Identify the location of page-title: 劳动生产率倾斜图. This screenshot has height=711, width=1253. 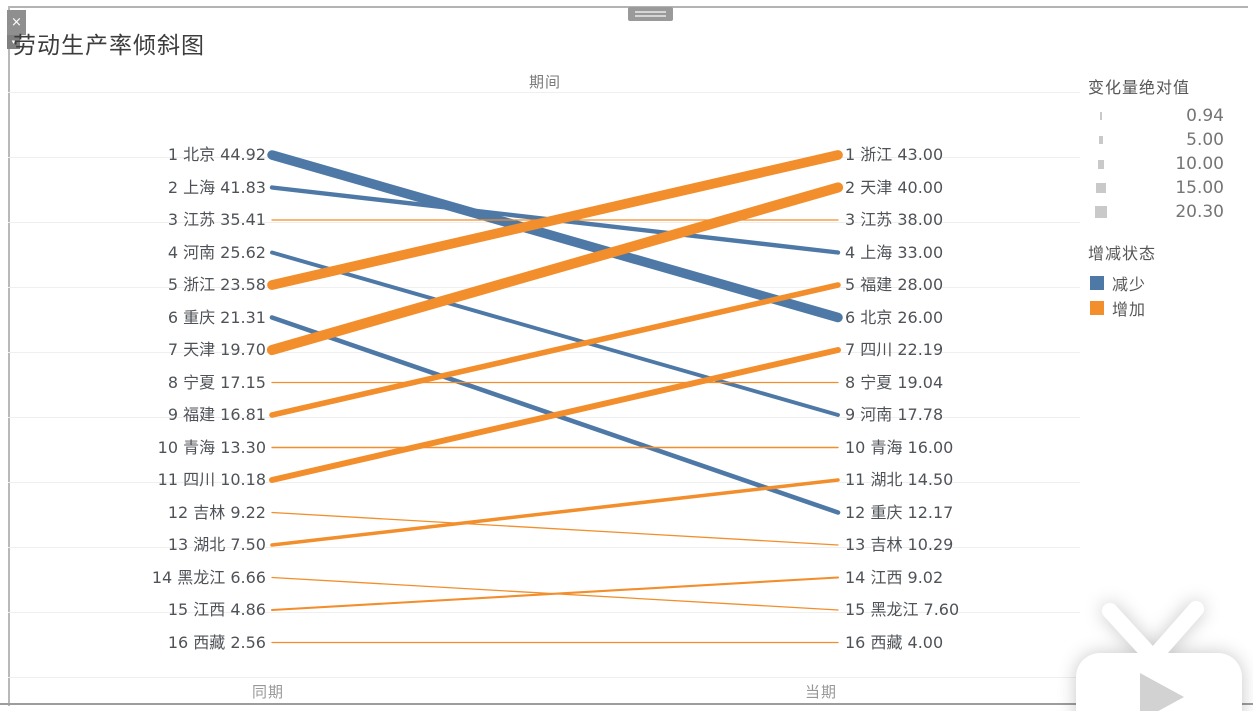
(109, 46).